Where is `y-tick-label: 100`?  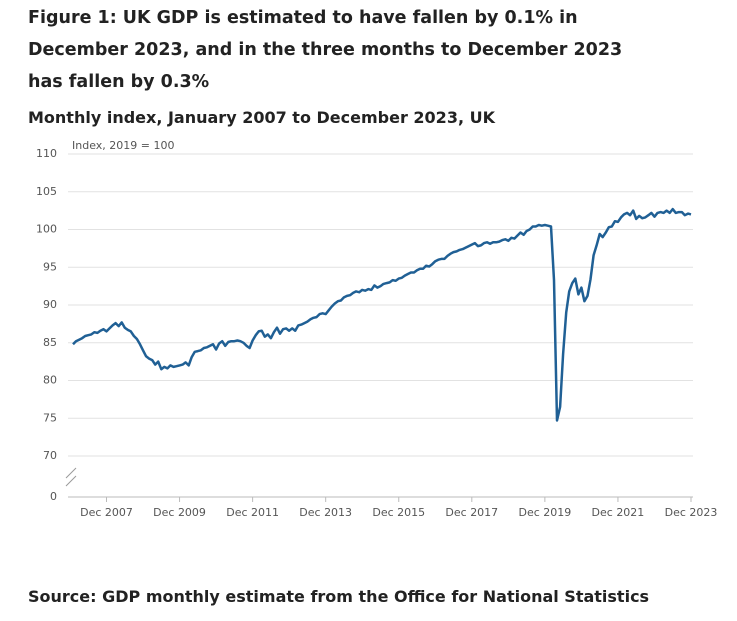
y-tick-label: 100 is located at coordinates (46, 229).